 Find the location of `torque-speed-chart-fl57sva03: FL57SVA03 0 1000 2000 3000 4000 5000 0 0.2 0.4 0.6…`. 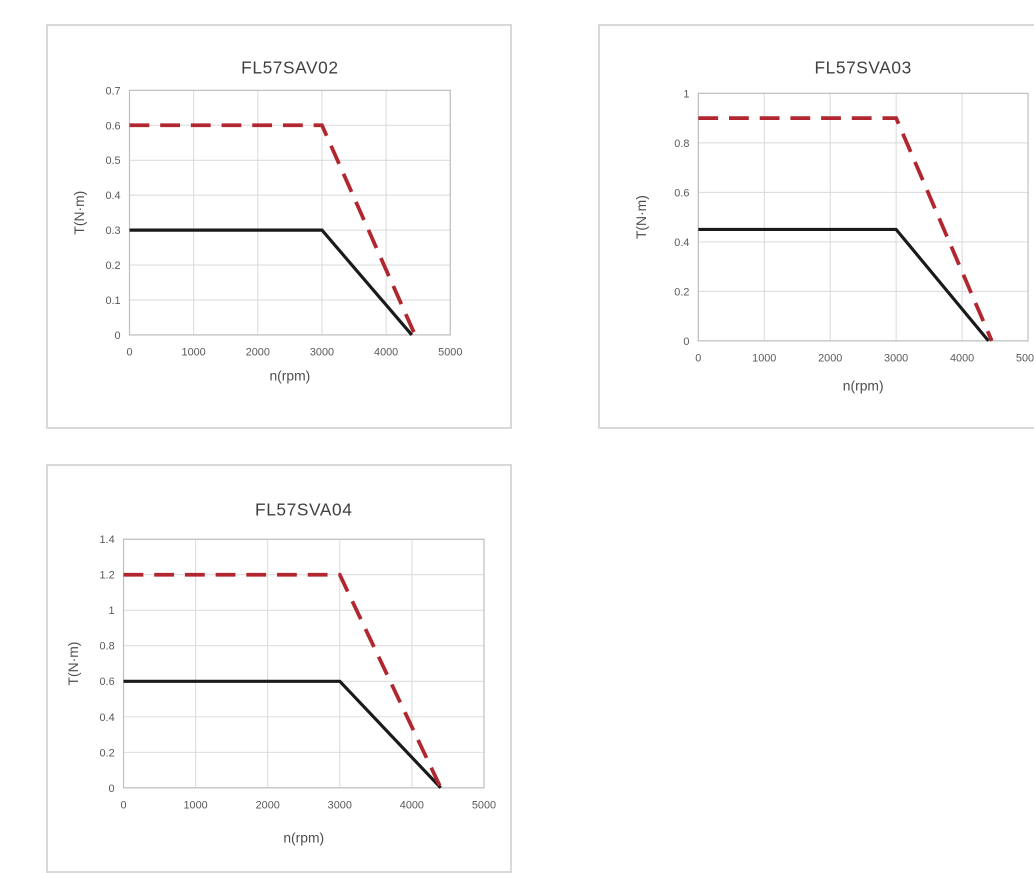

torque-speed-chart-fl57sva03: FL57SVA03 0 1000 2000 3000 4000 5000 0 0.2 0.4 0.6… is located at coordinates (833, 226).